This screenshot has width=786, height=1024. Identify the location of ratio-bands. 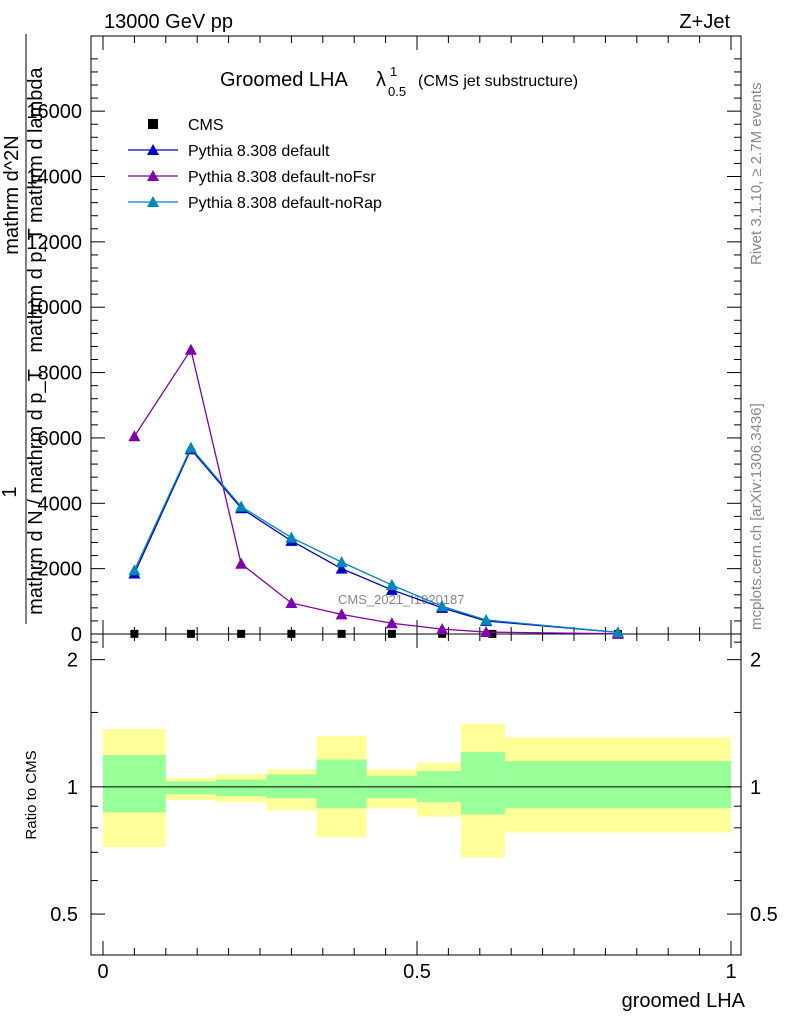
(417, 790).